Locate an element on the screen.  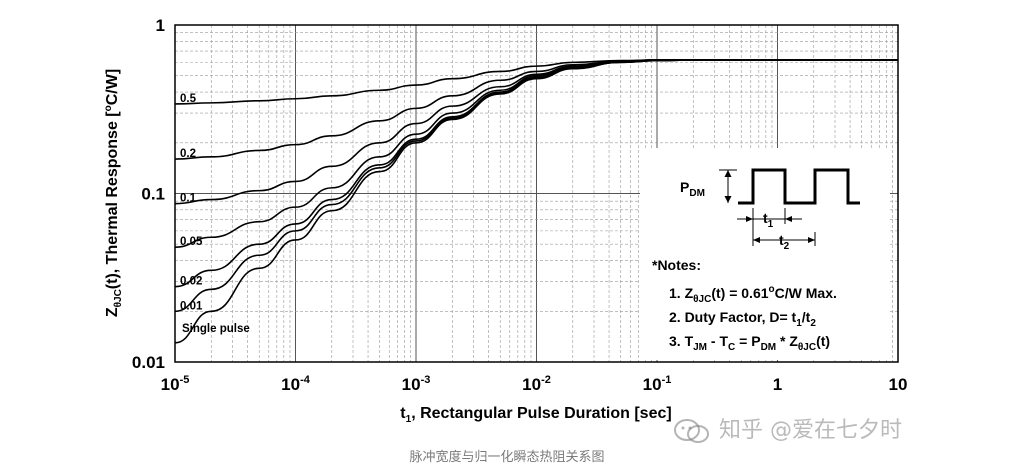
y-tick-label: 0.1 is located at coordinates (153, 194).